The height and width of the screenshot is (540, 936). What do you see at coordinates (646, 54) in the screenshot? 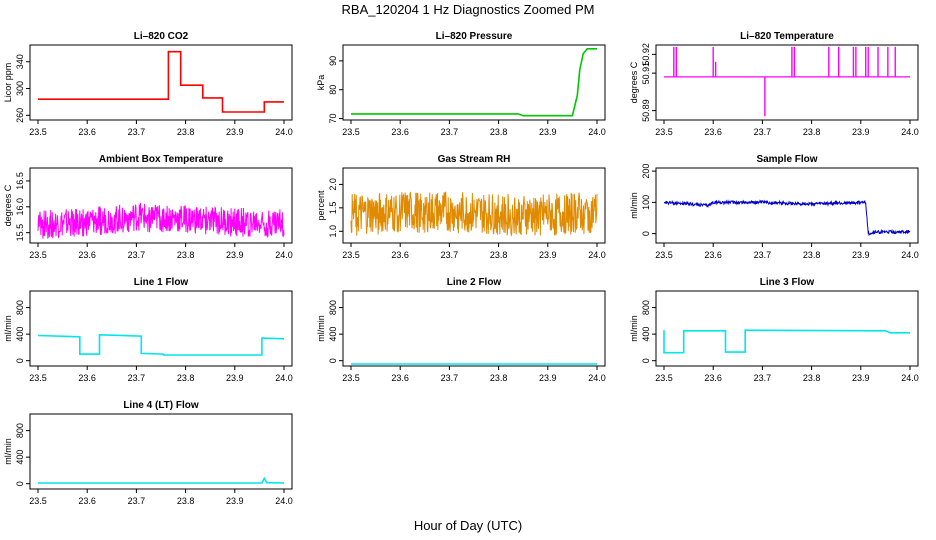
I see `y-tick-label: 50.92` at bounding box center [646, 54].